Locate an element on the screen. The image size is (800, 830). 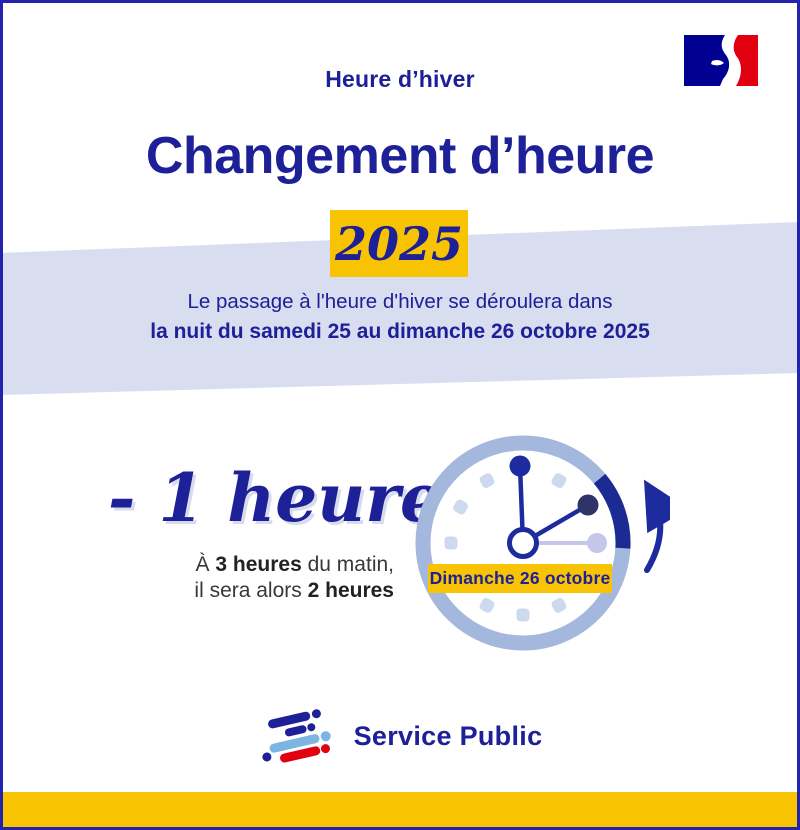
year-highlight-box: 2025 is located at coordinates (399, 243).